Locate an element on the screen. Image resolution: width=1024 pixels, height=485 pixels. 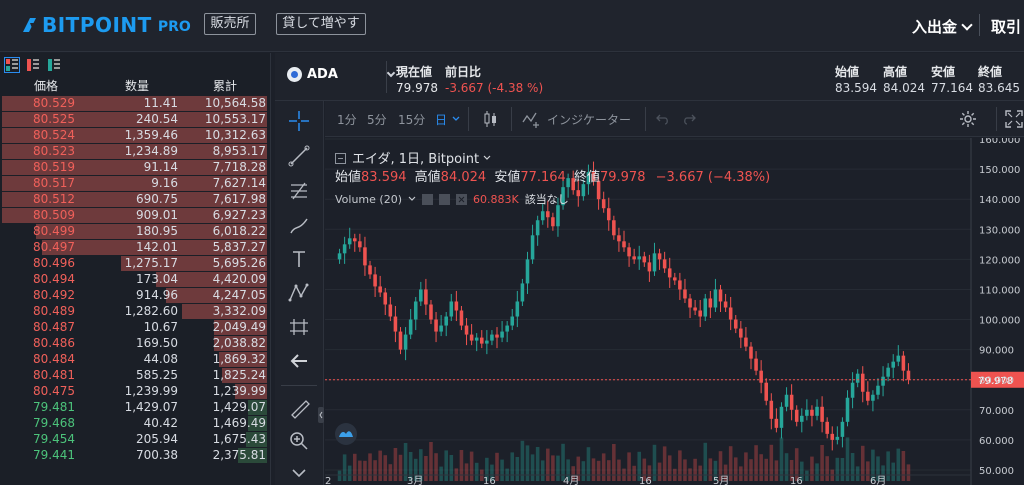
zoom-icon is located at coordinates (299, 441).